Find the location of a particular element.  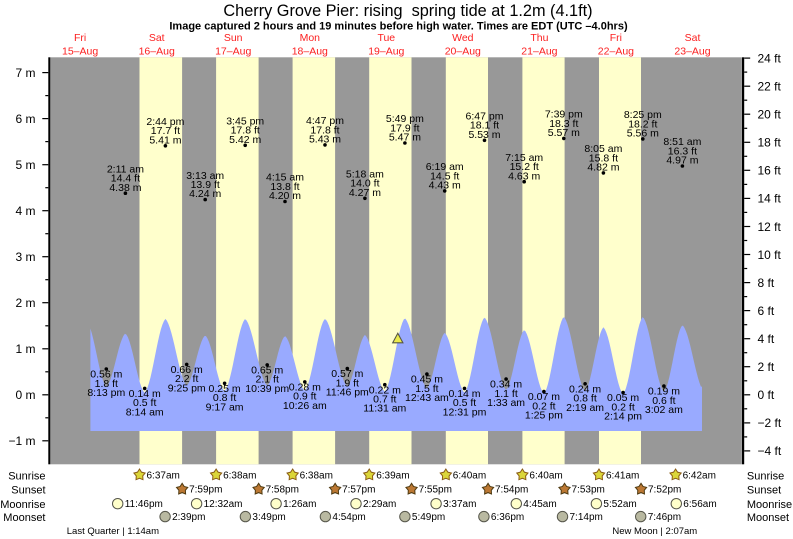

svg-text: Mon is located at coordinates (310, 38).